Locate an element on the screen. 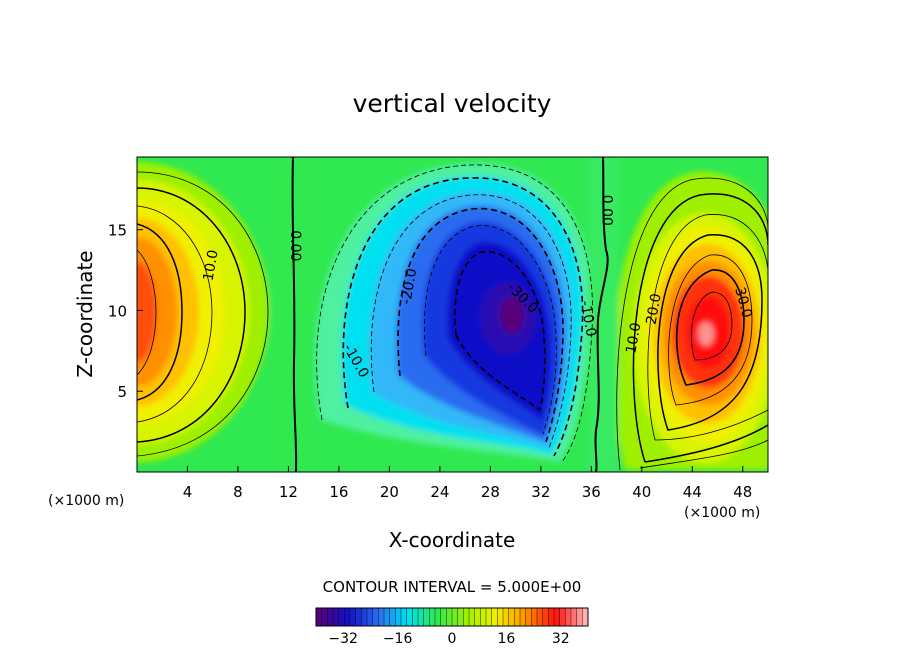 Image resolution: width=904 pixels, height=654 pixels. x-tick-label: 44 is located at coordinates (692, 492).